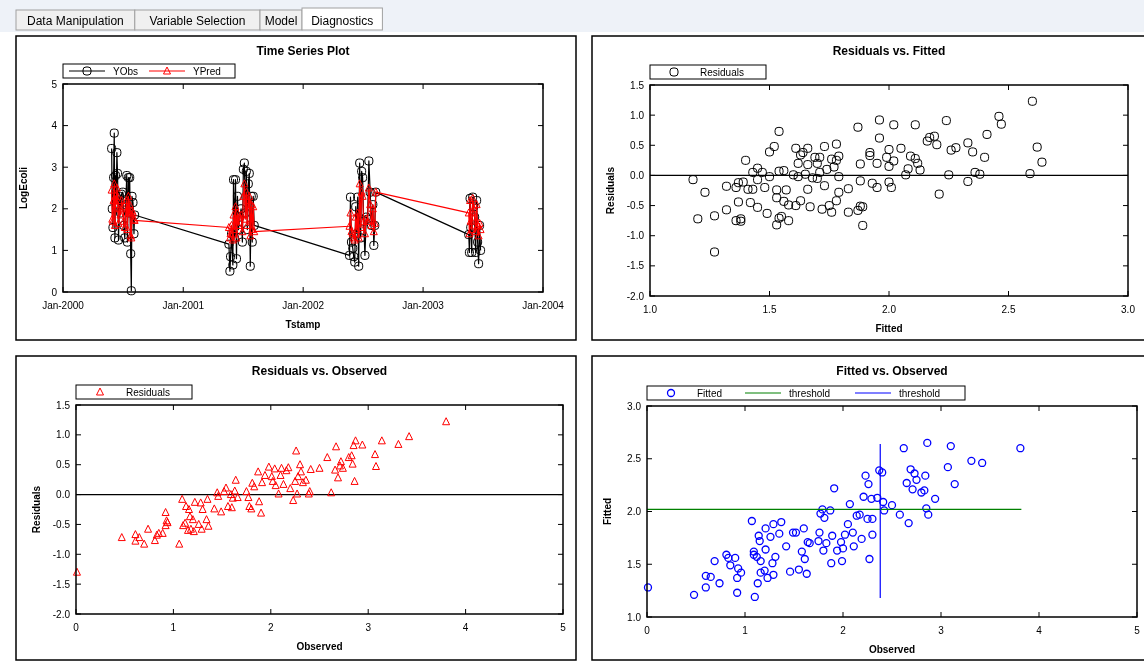 The height and width of the screenshot is (662, 1144). Describe the element at coordinates (1128, 309) in the screenshot. I see `x-tick-label: 3.0` at that location.